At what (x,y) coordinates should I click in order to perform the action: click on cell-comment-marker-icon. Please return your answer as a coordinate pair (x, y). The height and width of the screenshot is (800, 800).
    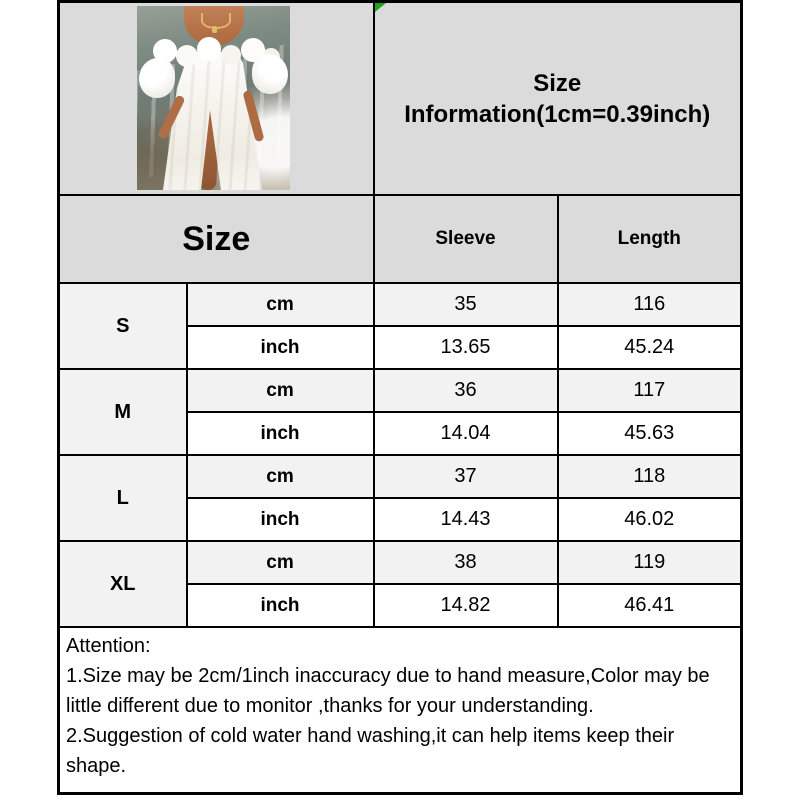
    Looking at the image, I should click on (380, 7).